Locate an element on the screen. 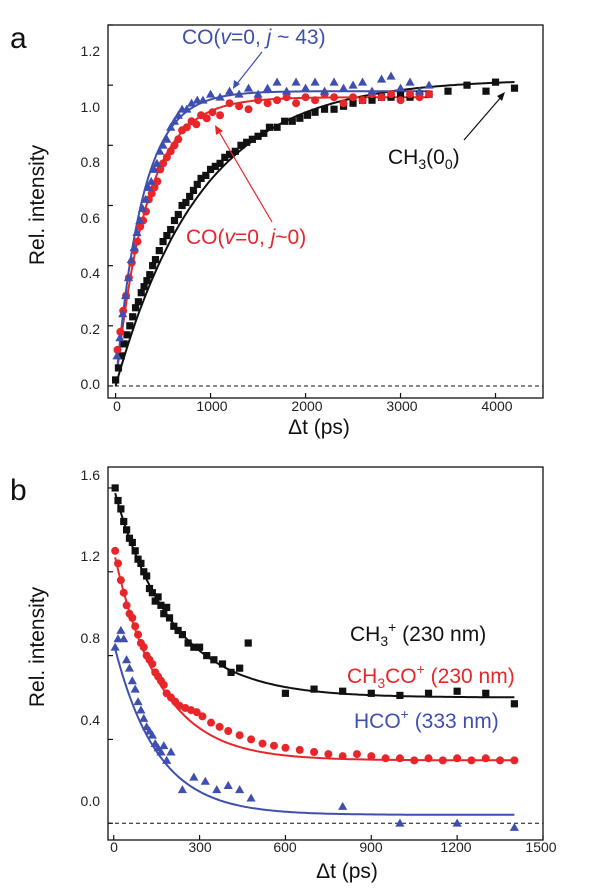 This screenshot has width=611, height=891. panel-b-y-tick-labels: 0.0 0.4 0.8 1.2 1.6 is located at coordinates (91, 638).